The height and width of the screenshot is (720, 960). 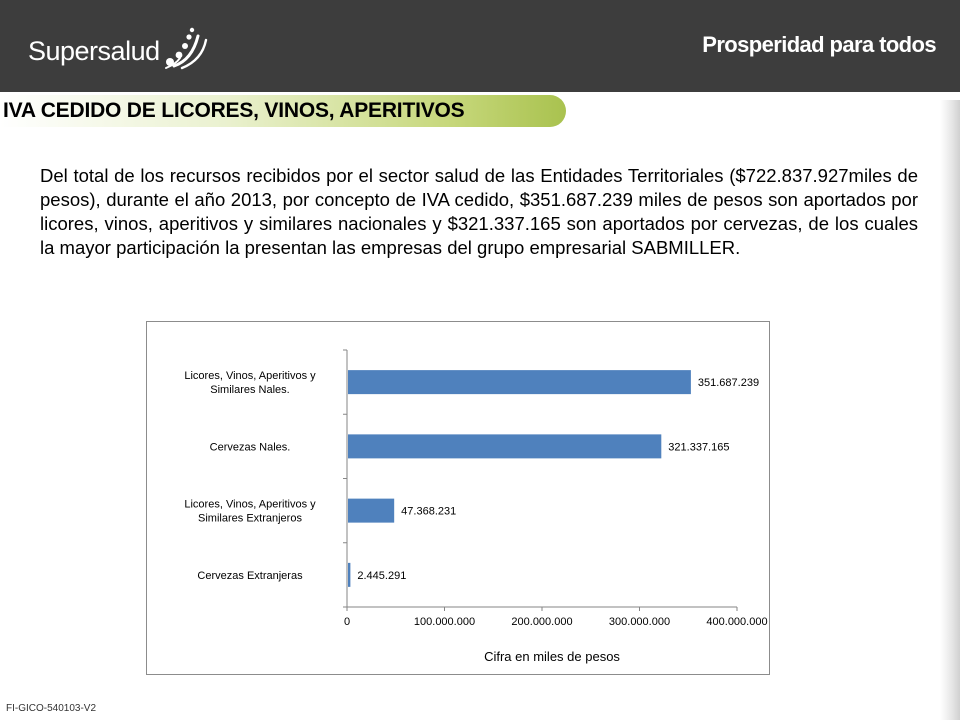 I want to click on category-label: Similares Extranjeros, so click(x=250, y=519).